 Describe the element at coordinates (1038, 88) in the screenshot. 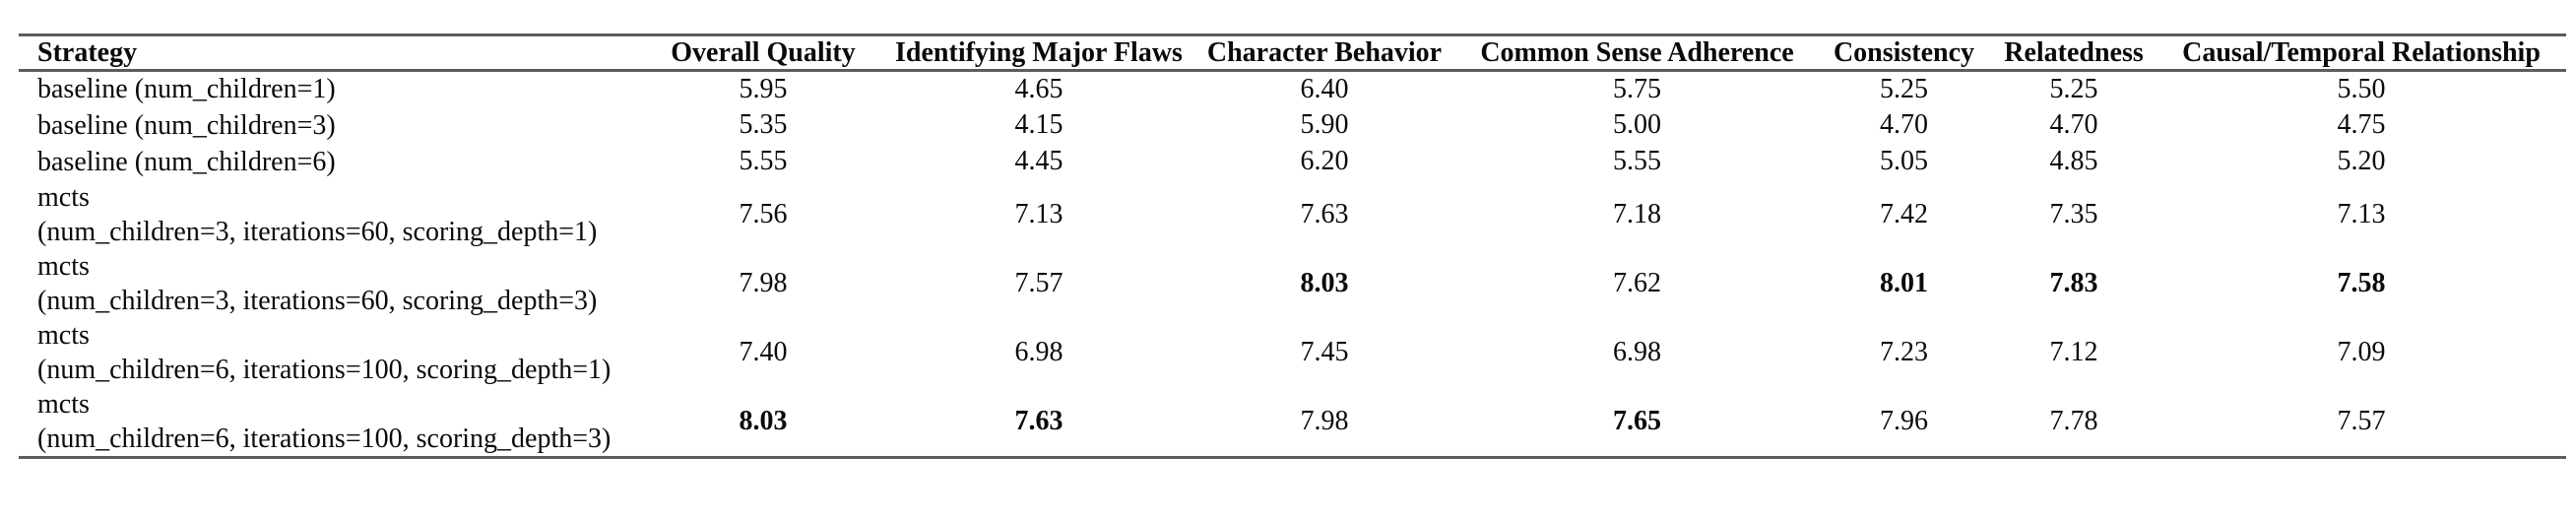

I see `score-cell-identifying_major_flaws: 4.65` at that location.